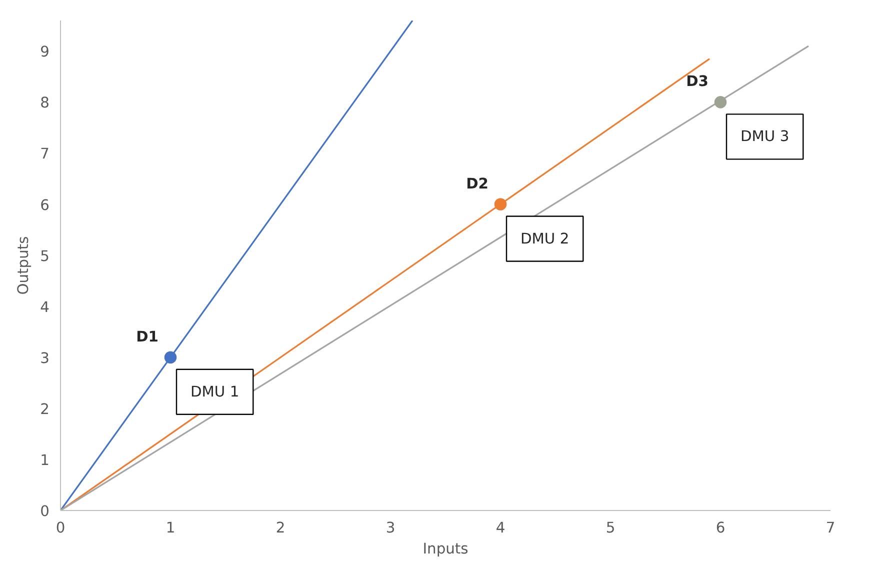 Image resolution: width=875 pixels, height=571 pixels. I want to click on x-tick-label: 6, so click(721, 528).